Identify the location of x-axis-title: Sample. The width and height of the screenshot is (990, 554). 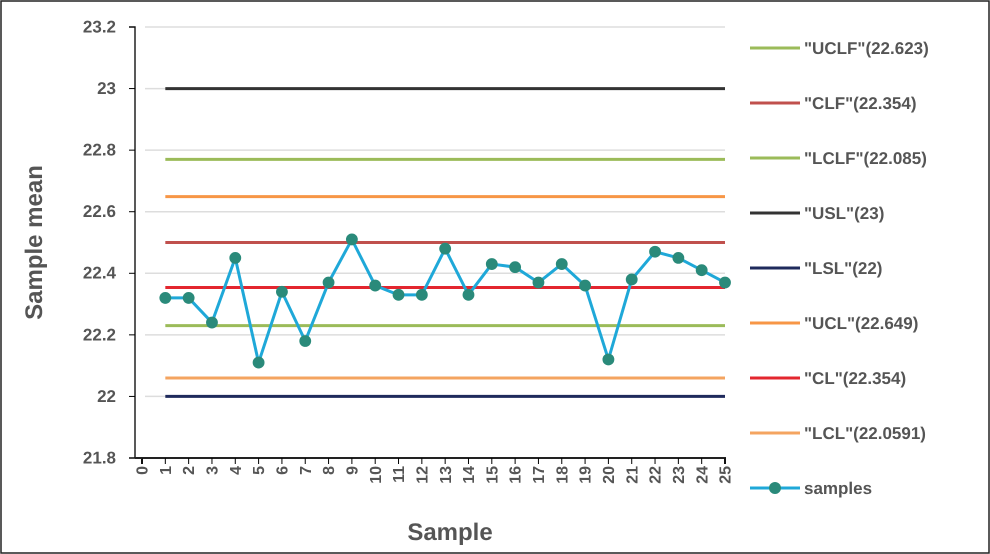
(450, 532).